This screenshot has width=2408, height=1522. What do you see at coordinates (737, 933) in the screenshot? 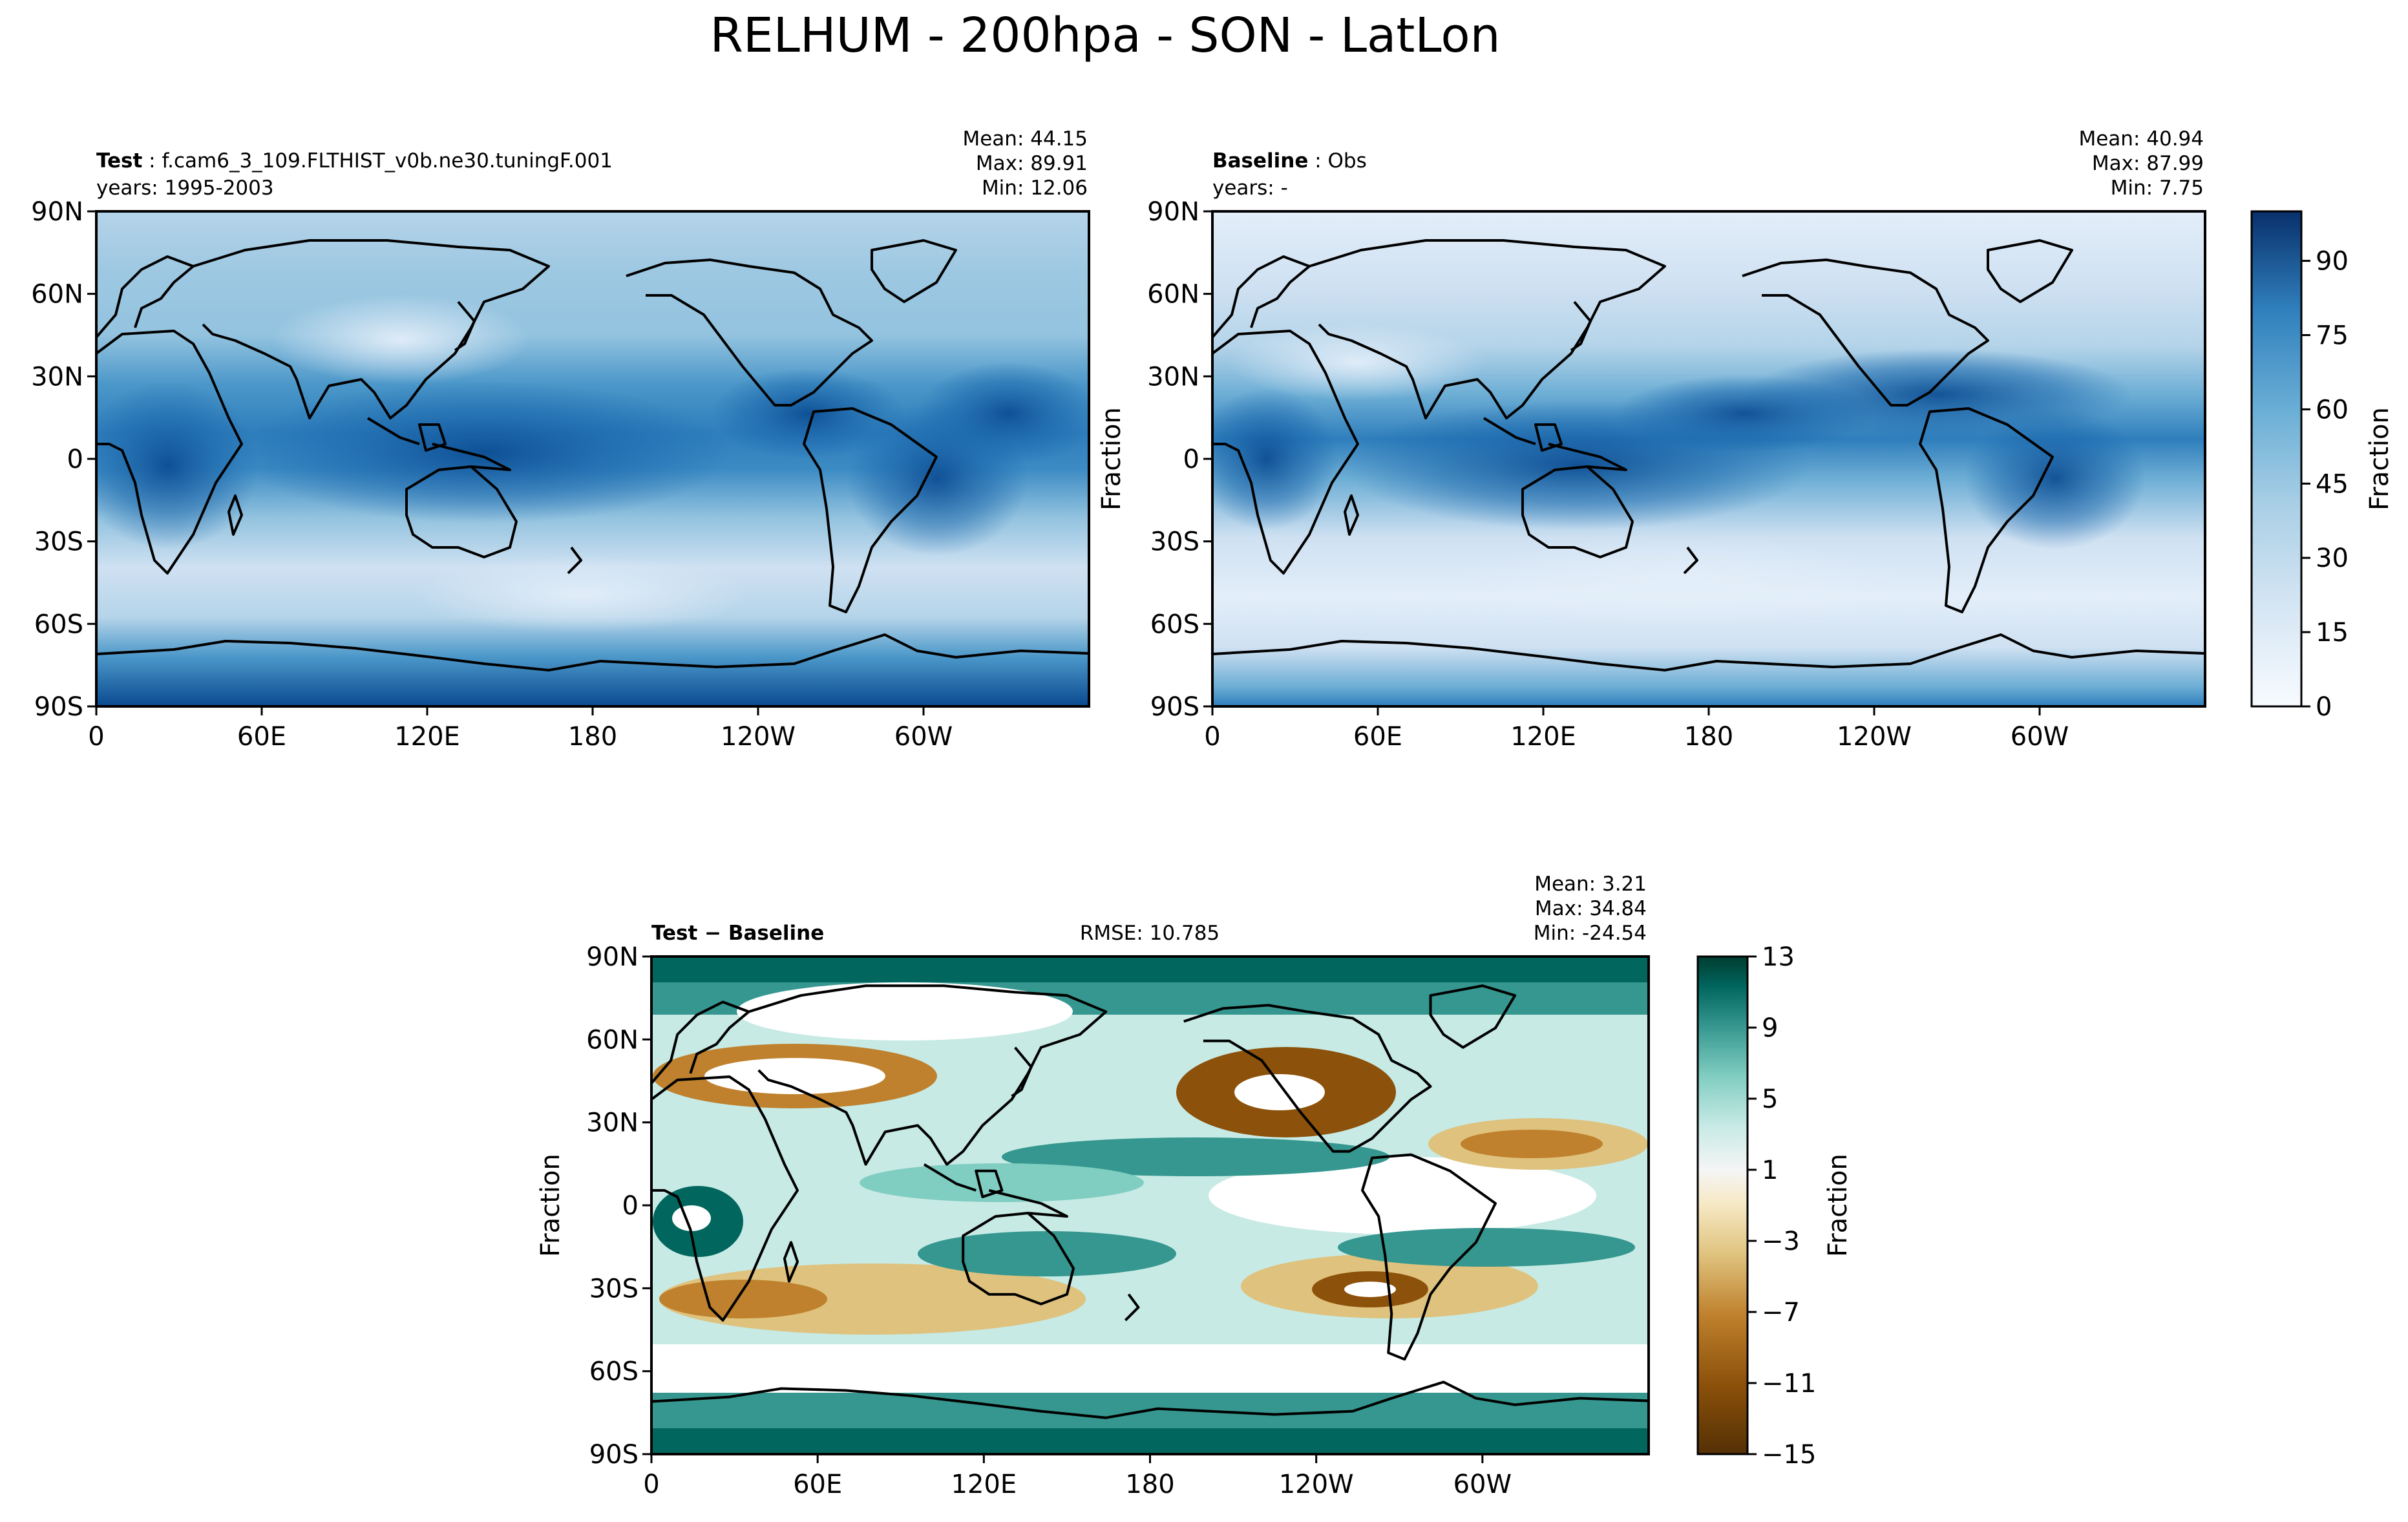
I see `difference-title: Test − Baseline` at bounding box center [737, 933].